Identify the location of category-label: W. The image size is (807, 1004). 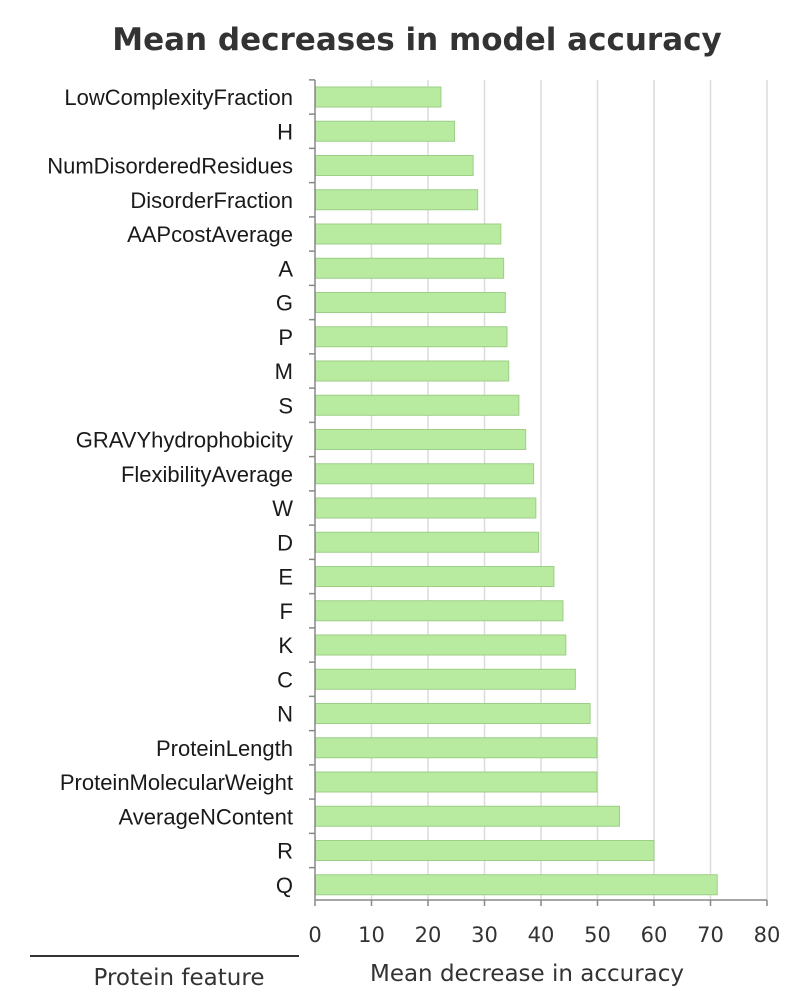
(282, 508).